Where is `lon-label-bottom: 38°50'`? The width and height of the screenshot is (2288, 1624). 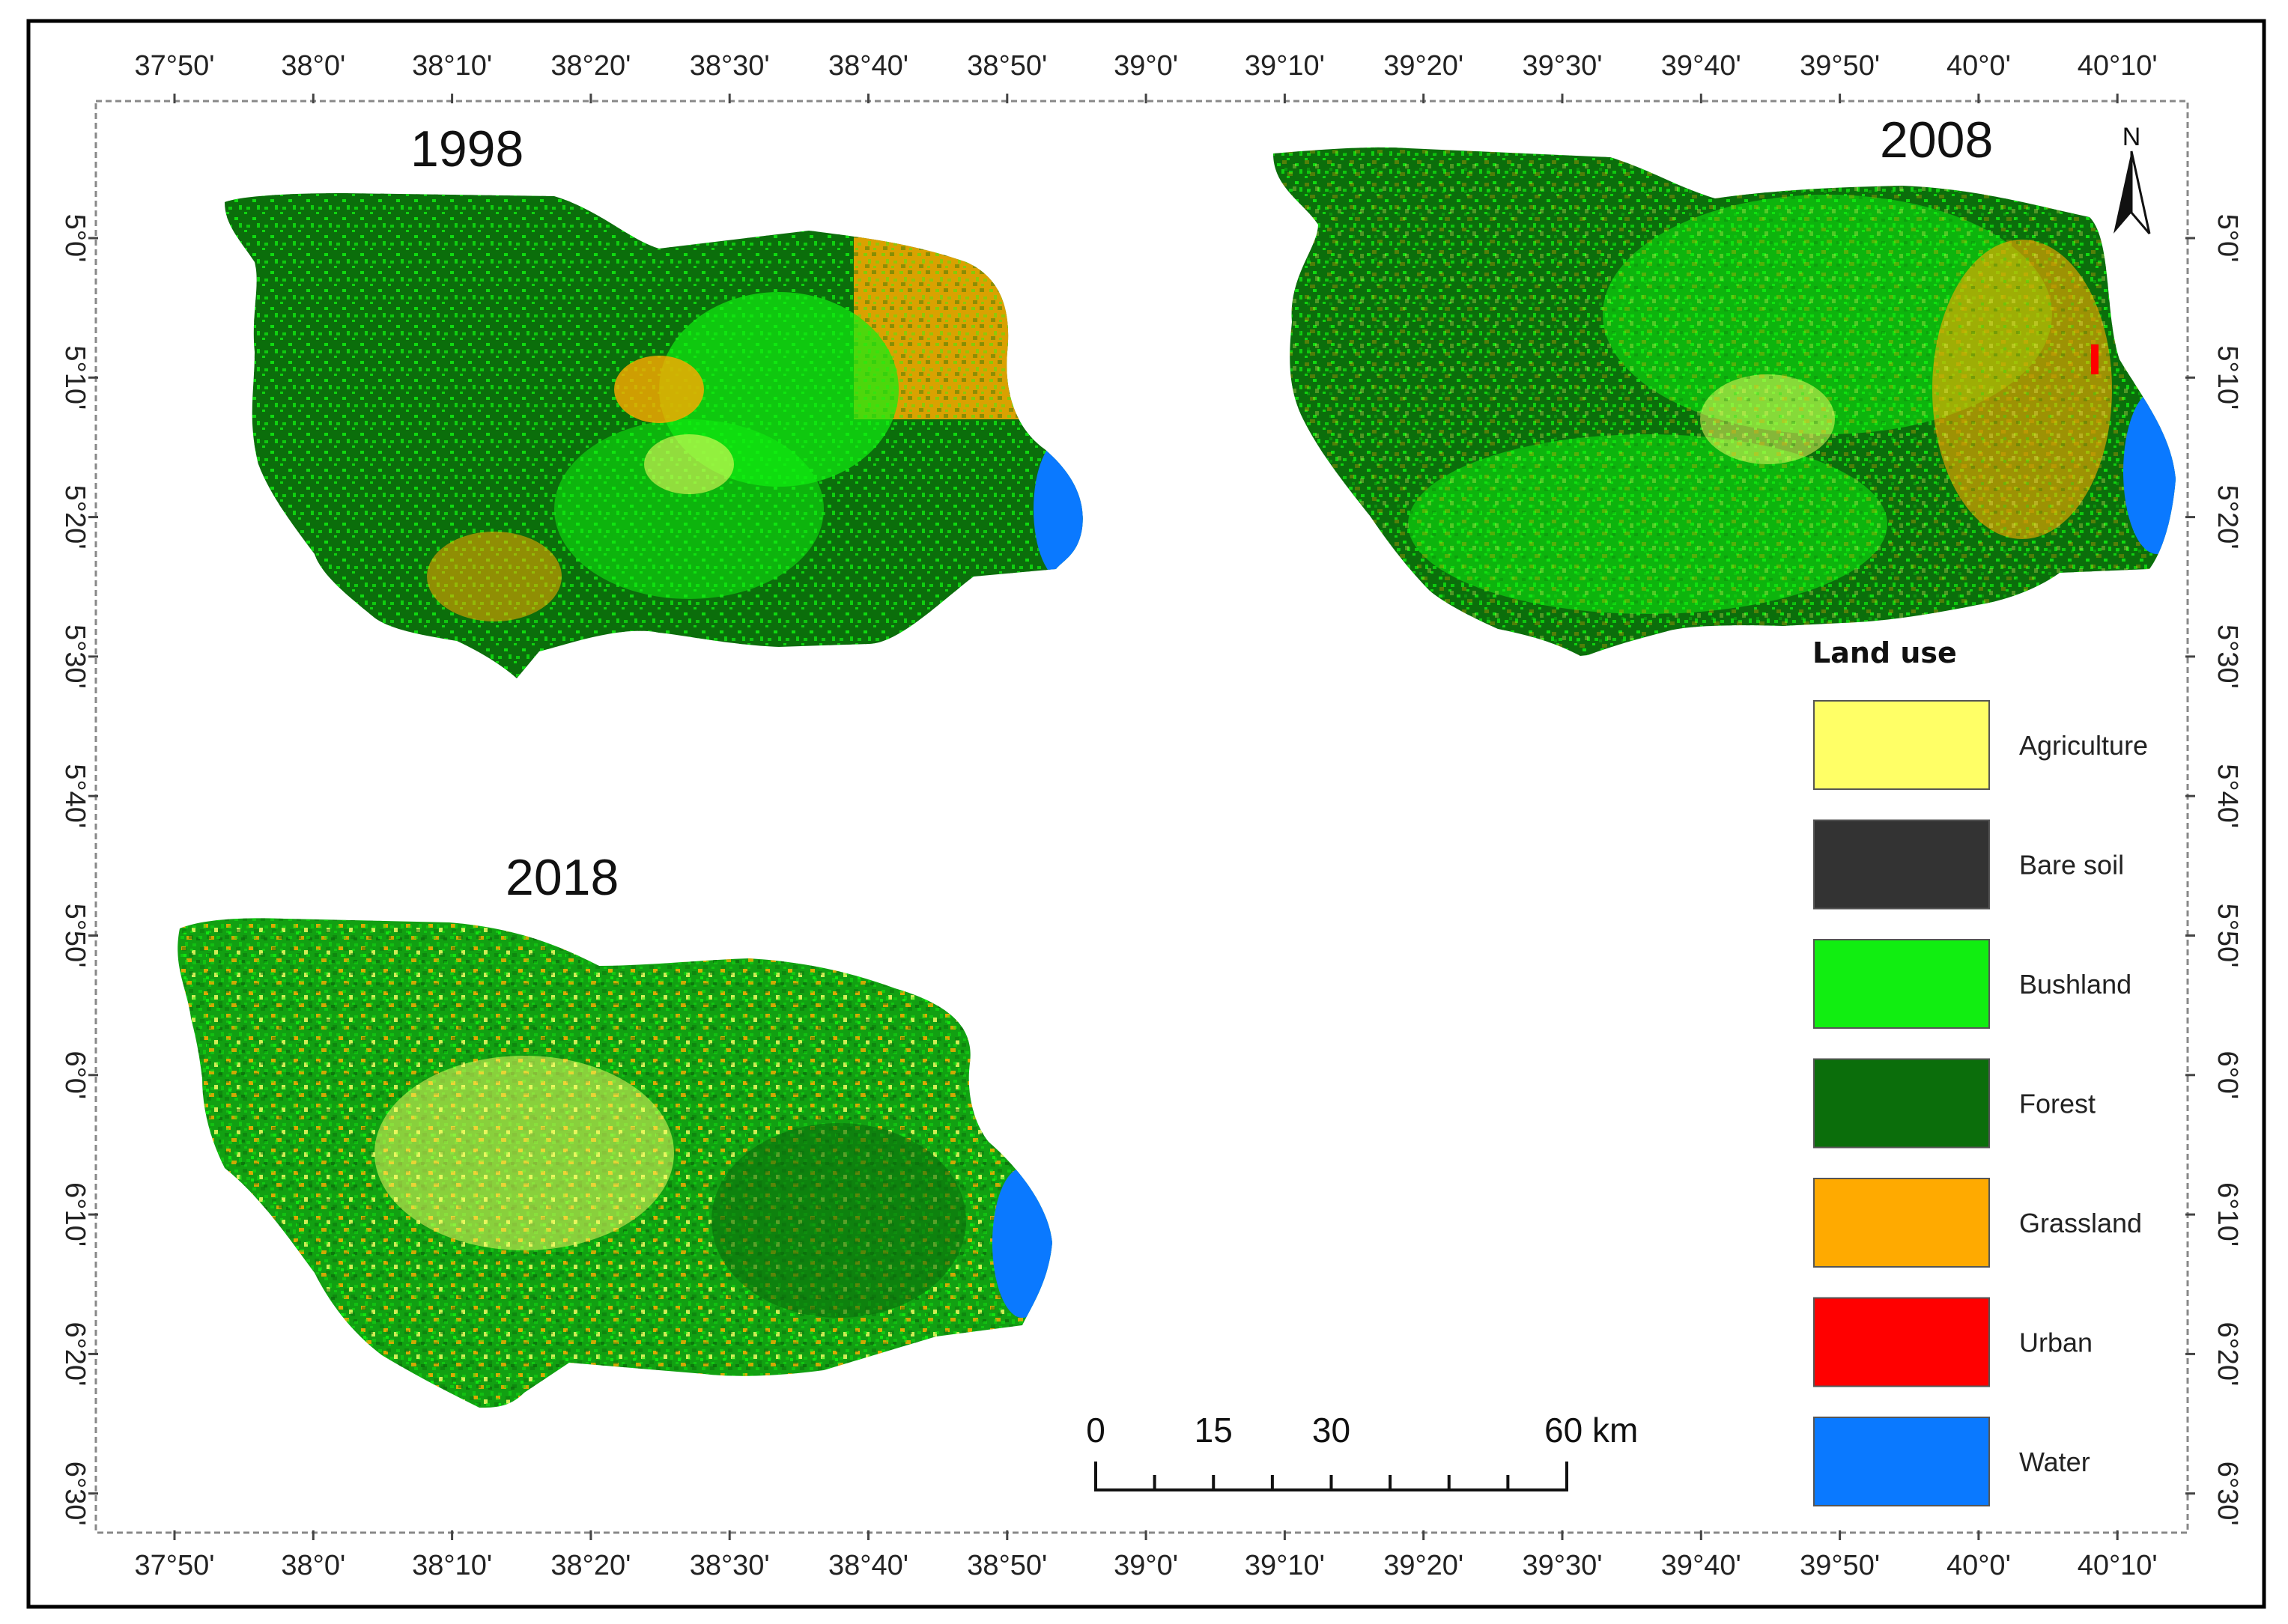 lon-label-bottom: 38°50' is located at coordinates (1007, 1565).